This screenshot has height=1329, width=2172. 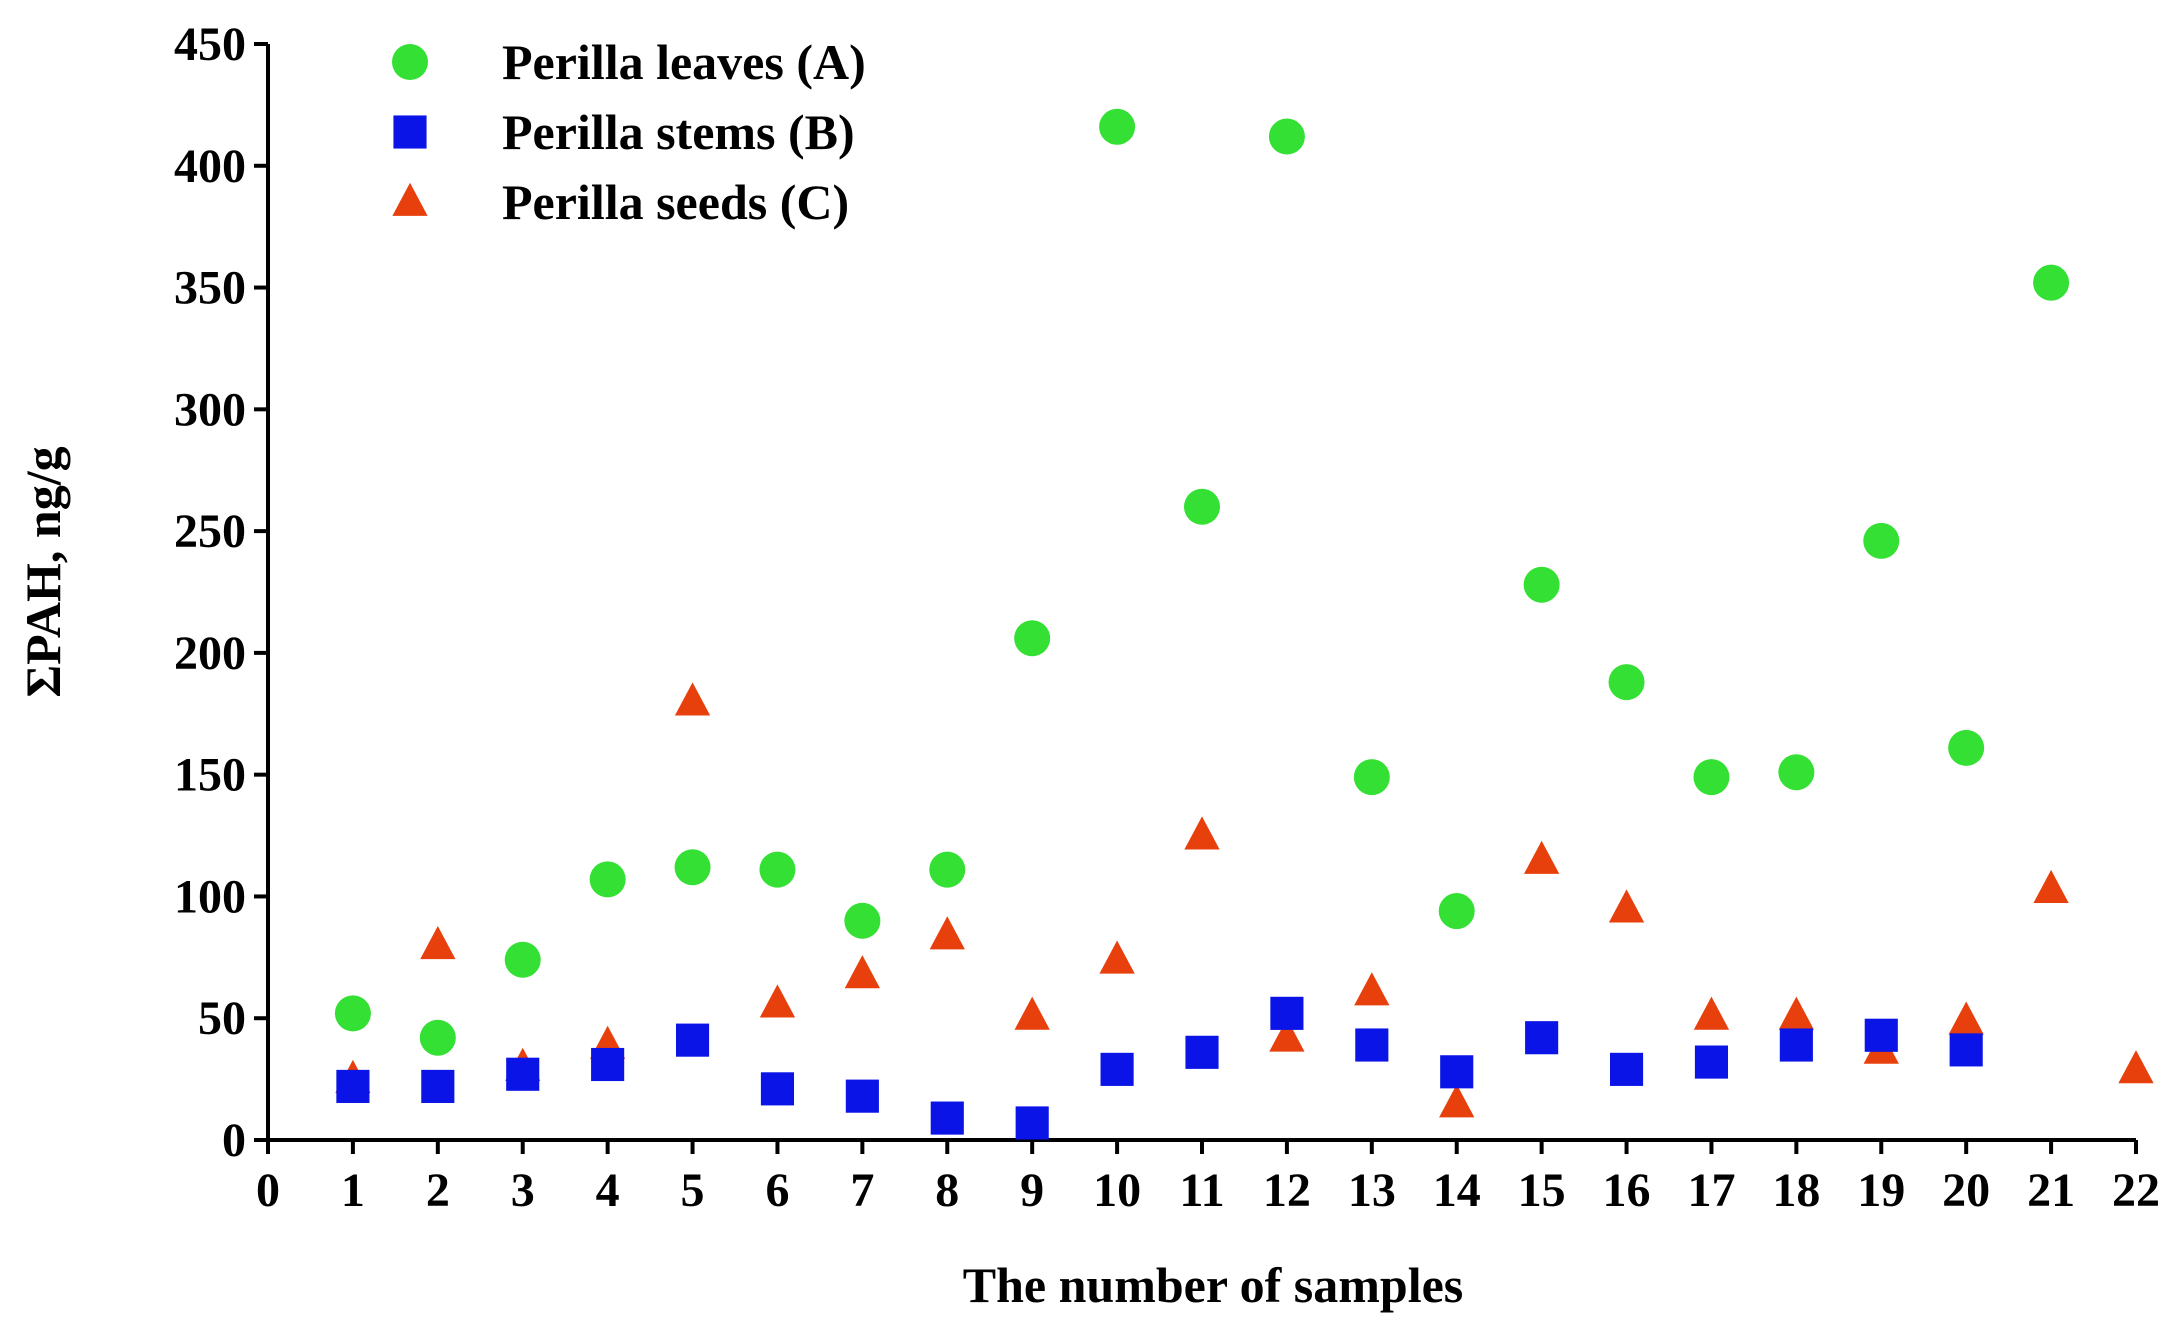 What do you see at coordinates (410, 62) in the screenshot?
I see `legend-marker-leaves` at bounding box center [410, 62].